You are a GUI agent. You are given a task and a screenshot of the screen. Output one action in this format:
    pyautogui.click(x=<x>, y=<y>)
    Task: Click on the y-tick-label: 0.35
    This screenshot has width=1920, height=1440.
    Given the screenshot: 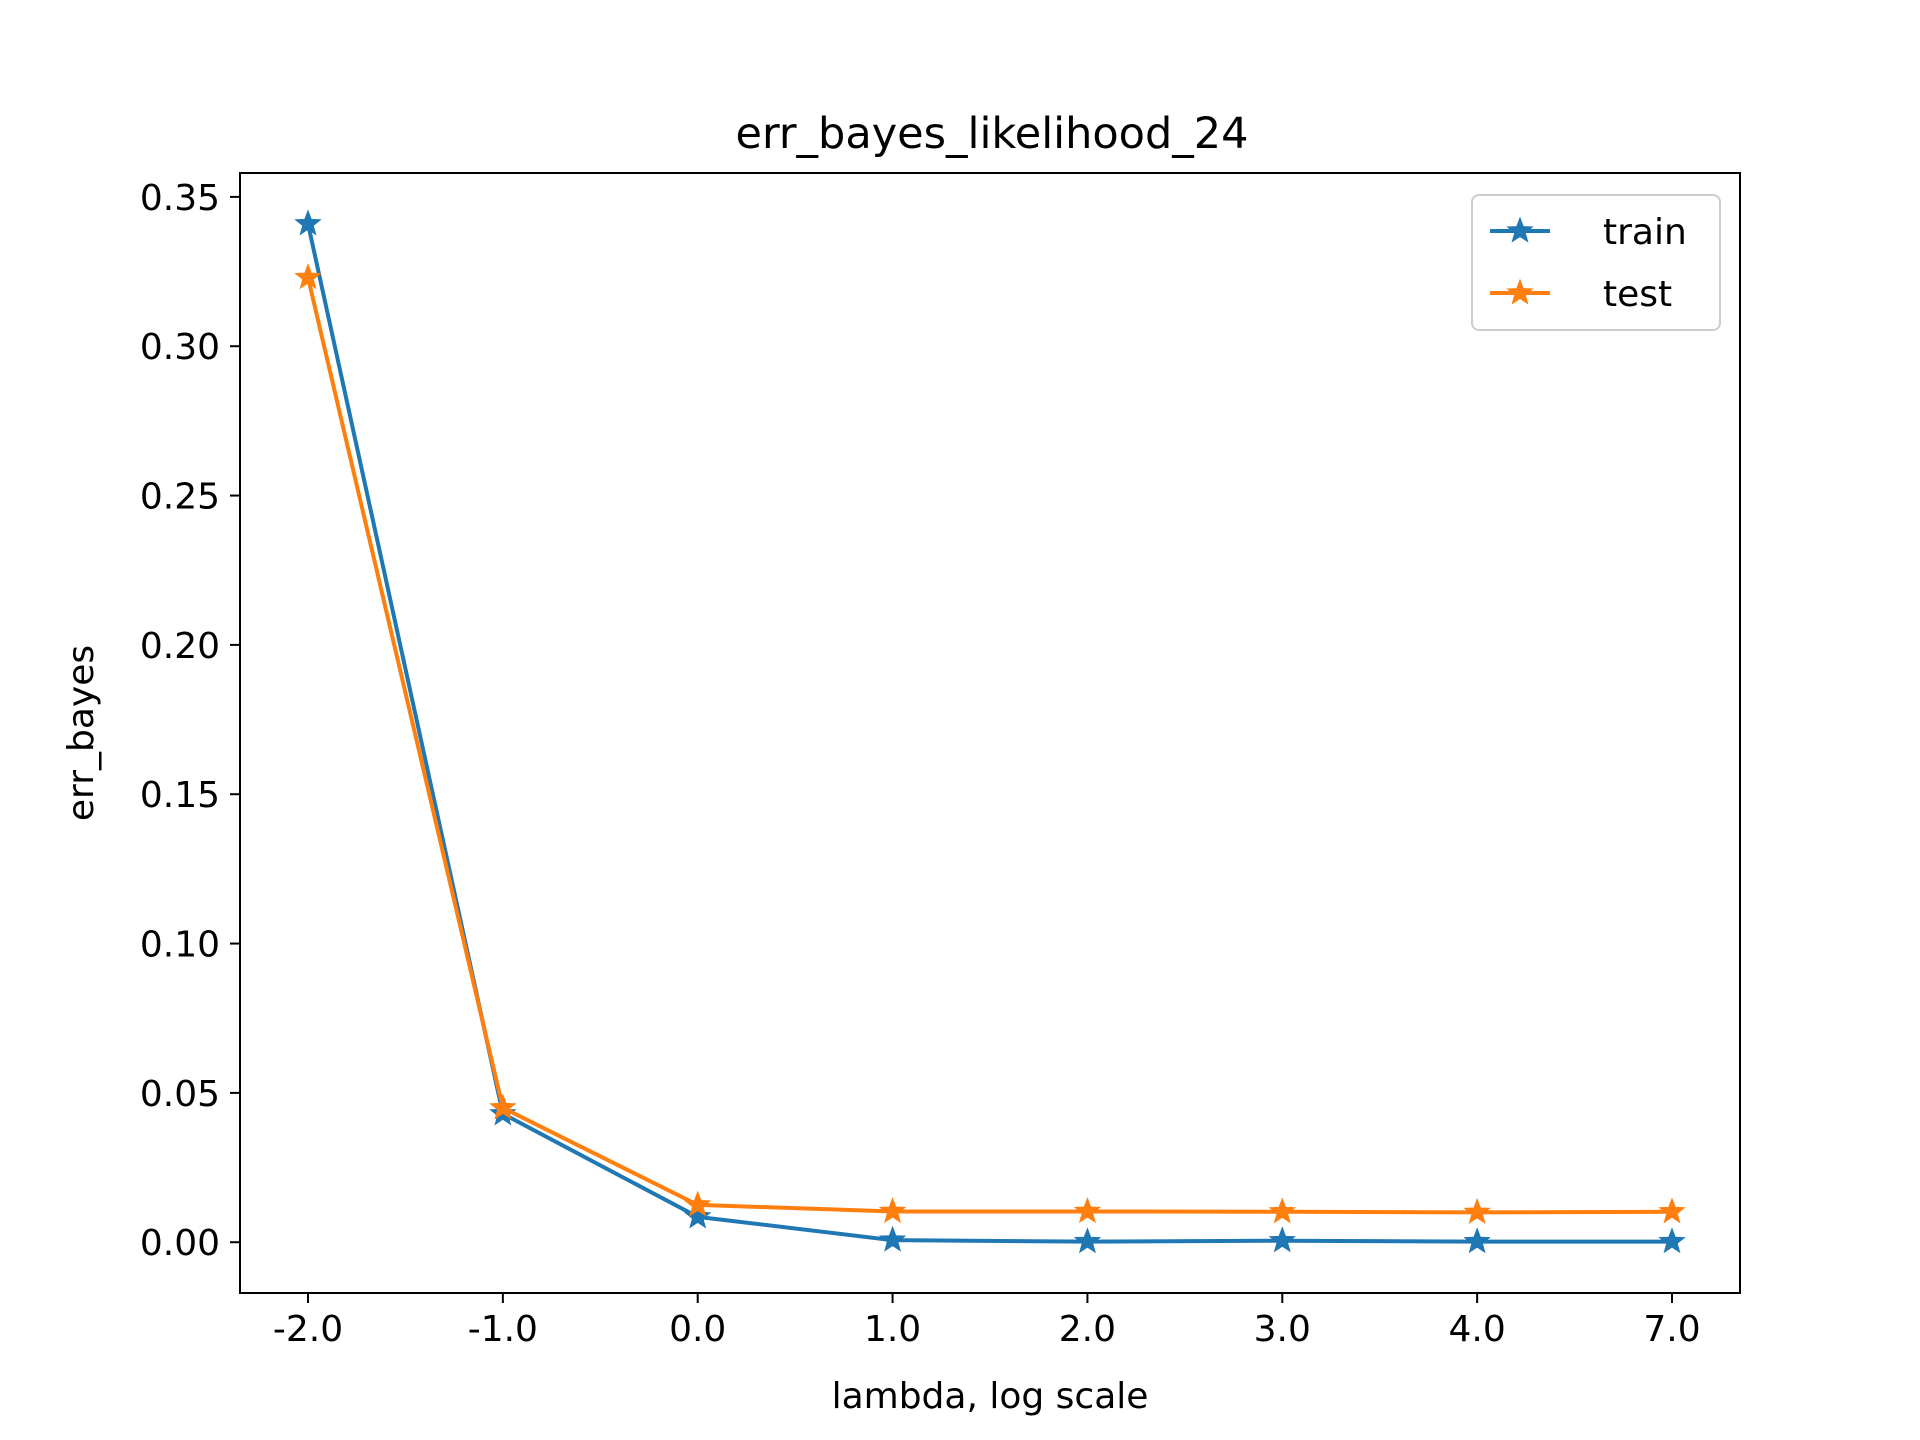 What is the action you would take?
    pyautogui.click(x=180, y=198)
    